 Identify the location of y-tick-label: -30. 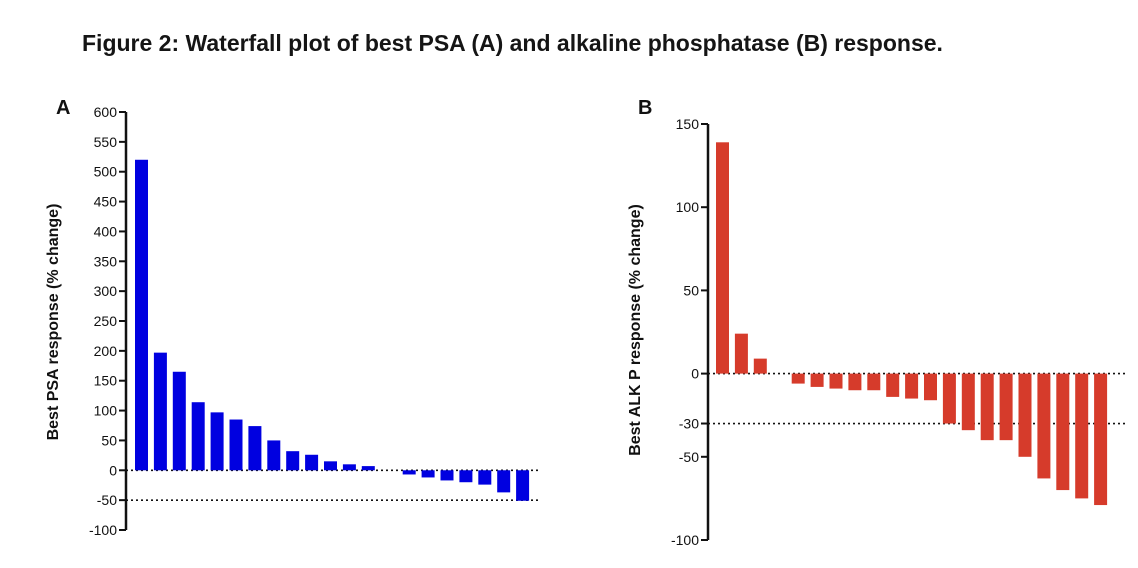
(689, 424).